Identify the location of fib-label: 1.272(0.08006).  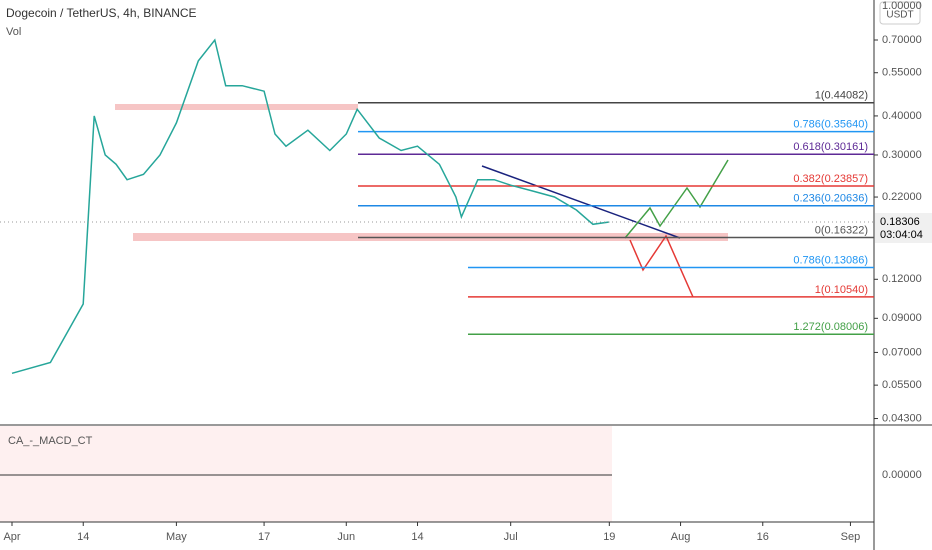
(830, 327).